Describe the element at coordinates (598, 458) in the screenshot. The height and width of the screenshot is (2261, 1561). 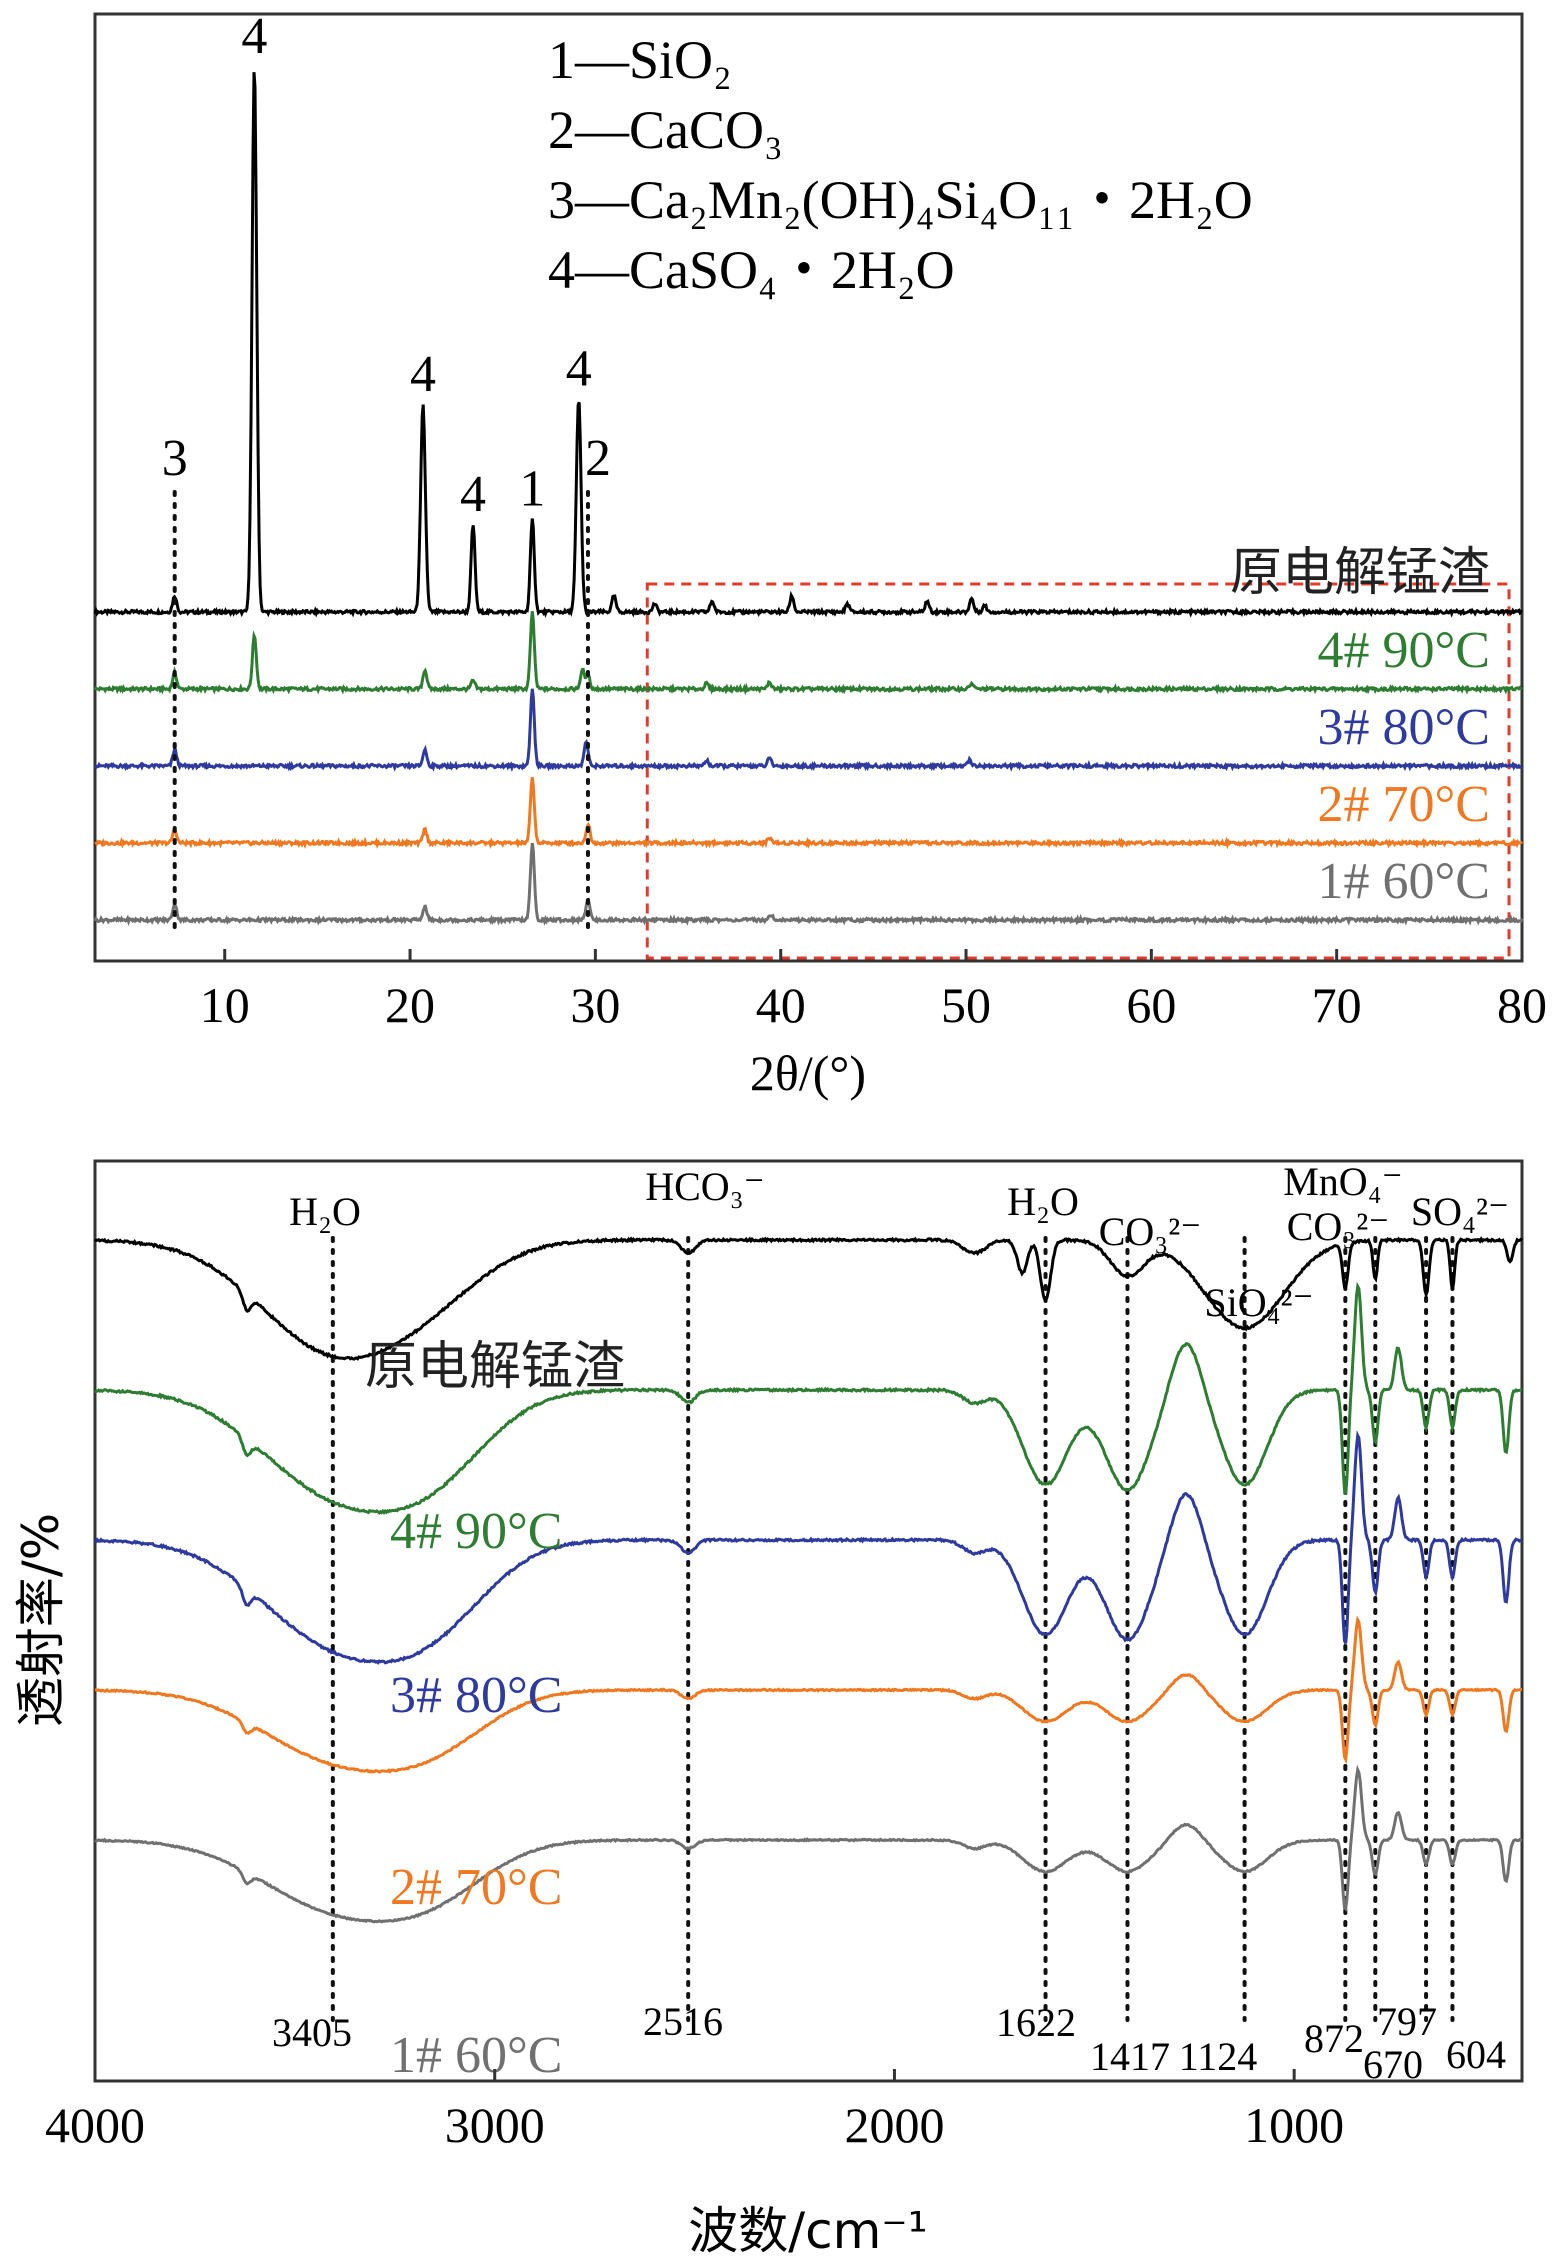
I see `xrd-peak-label: 2` at that location.